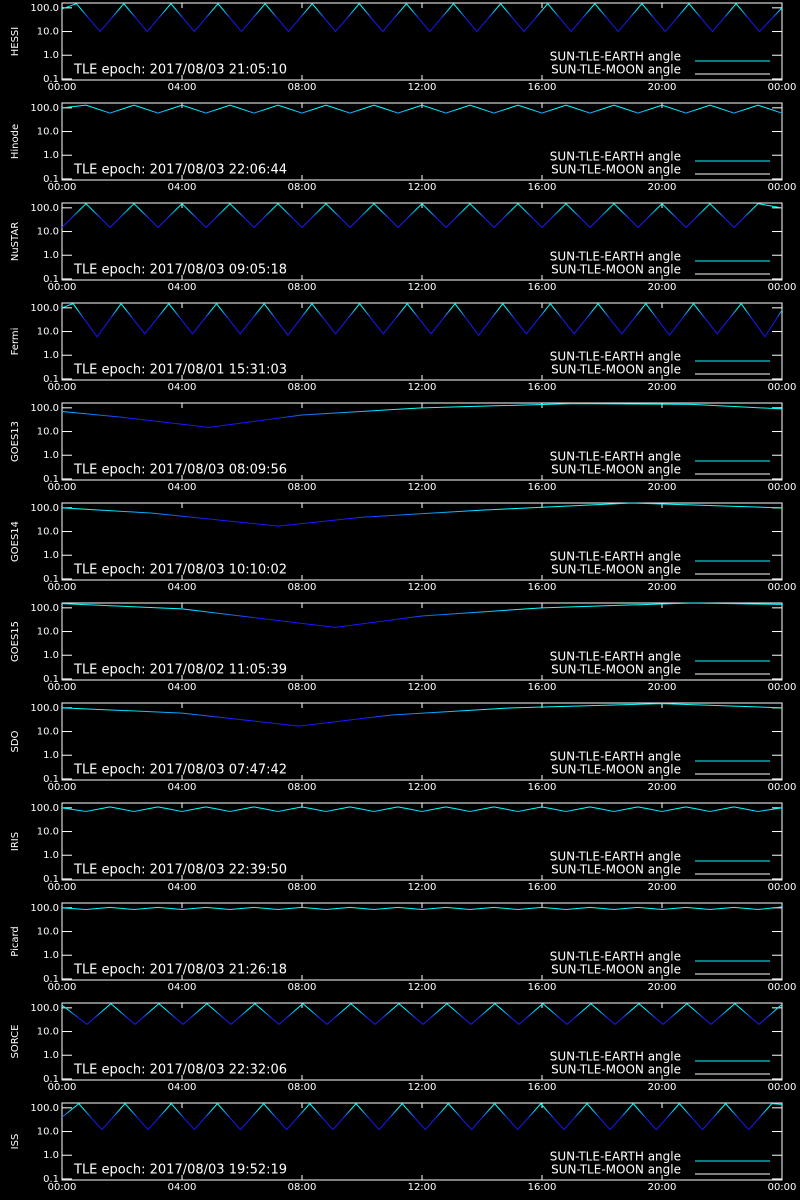  I want to click on y-axis-label: HESSI, so click(15, 41).